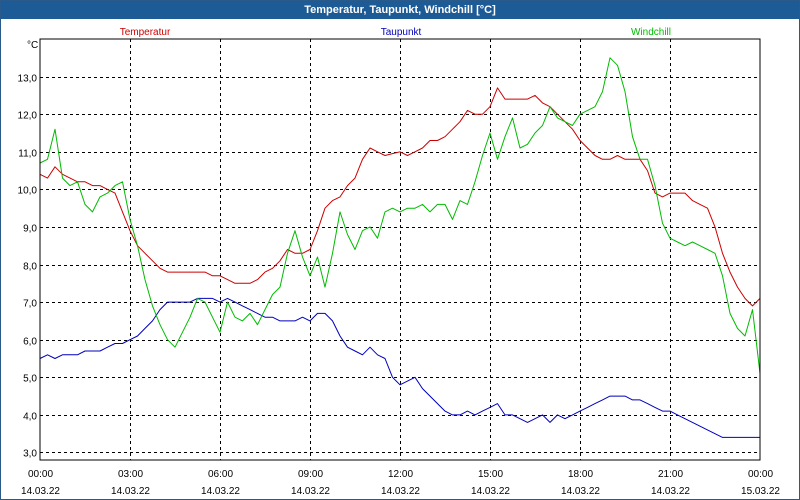  Describe the element at coordinates (30, 304) in the screenshot. I see `y-tick-label: 7,0` at that location.